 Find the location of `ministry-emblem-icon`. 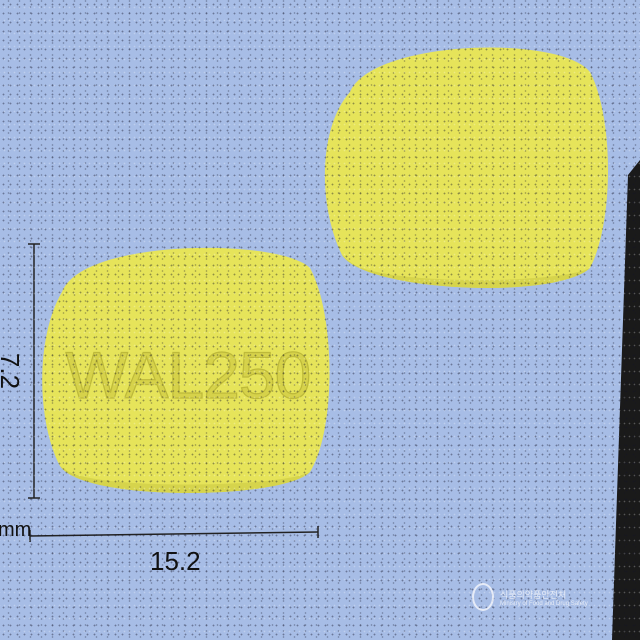

ministry-emblem-icon is located at coordinates (483, 597).